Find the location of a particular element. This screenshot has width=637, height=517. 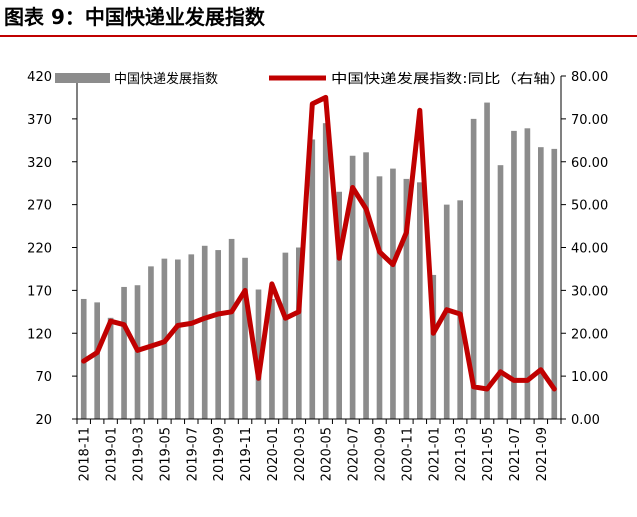

x-axis-tick-label: 2020-09 is located at coordinates (381, 454).